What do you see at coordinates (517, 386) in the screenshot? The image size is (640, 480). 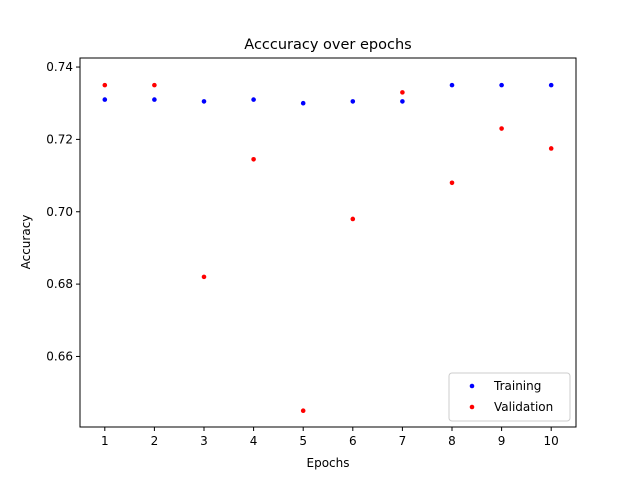 I see `legend-label-training: Training` at bounding box center [517, 386].